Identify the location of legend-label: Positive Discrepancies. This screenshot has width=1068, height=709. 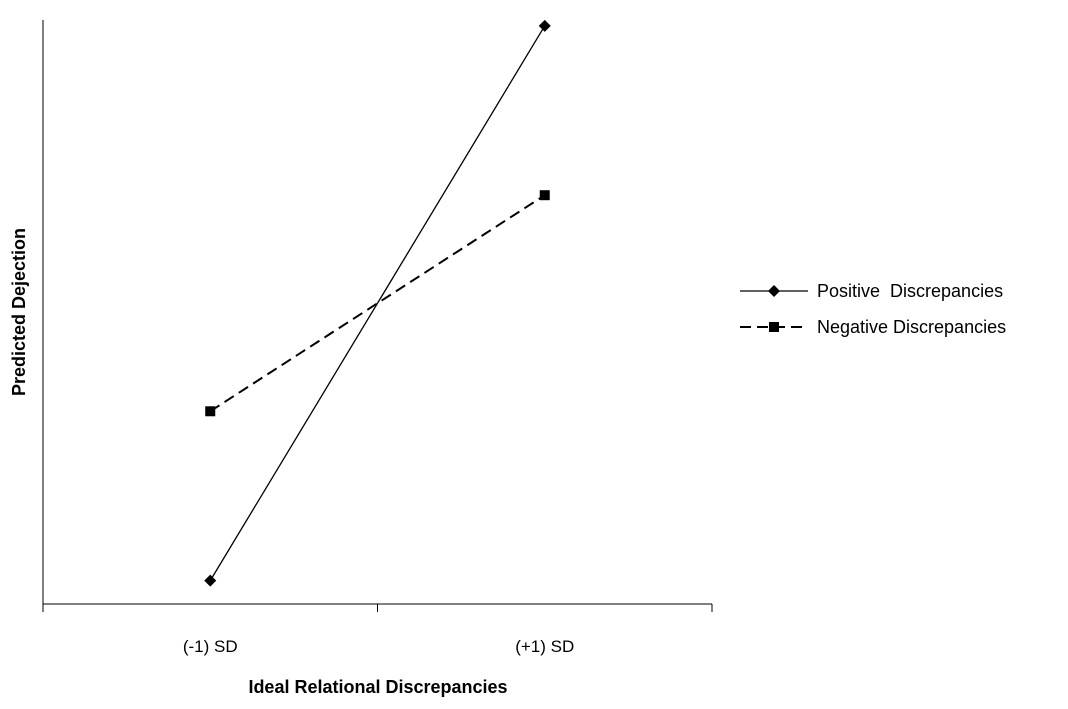
(910, 291).